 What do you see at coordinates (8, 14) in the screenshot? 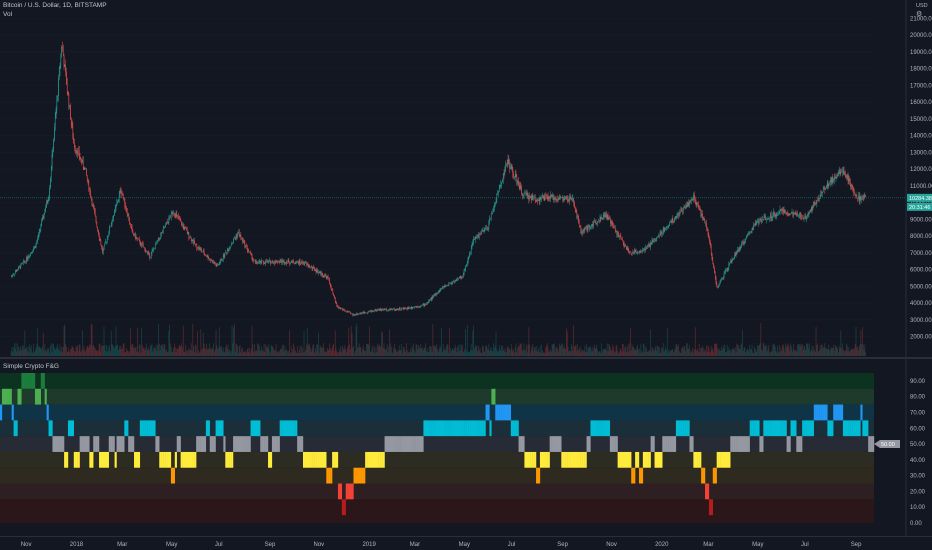
I see `legend-volume-label: Vol` at bounding box center [8, 14].